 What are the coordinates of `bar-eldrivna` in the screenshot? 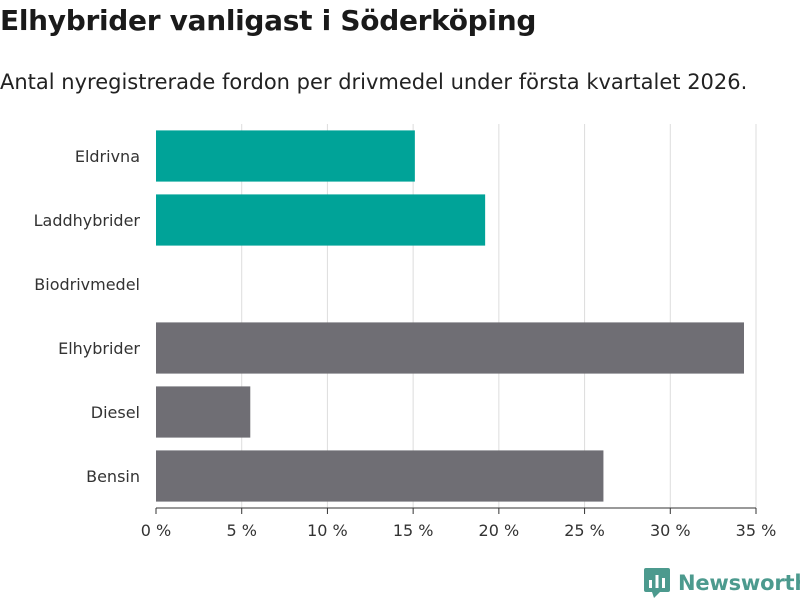 It's located at (285, 156).